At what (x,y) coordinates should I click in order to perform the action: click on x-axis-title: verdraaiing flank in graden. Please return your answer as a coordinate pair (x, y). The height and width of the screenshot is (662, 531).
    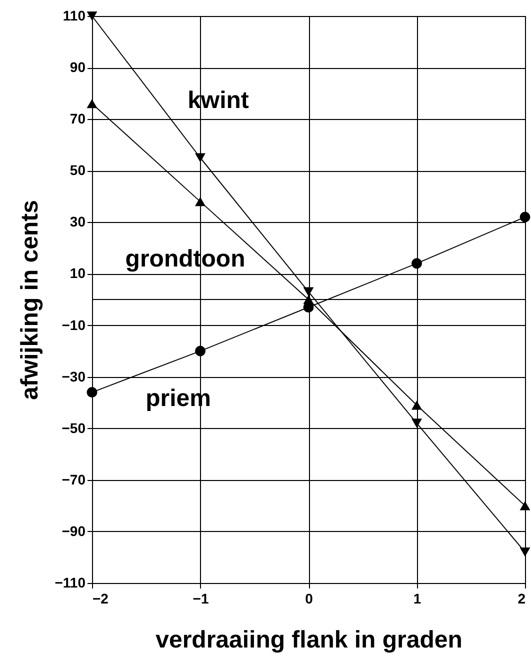
    Looking at the image, I should click on (309, 640).